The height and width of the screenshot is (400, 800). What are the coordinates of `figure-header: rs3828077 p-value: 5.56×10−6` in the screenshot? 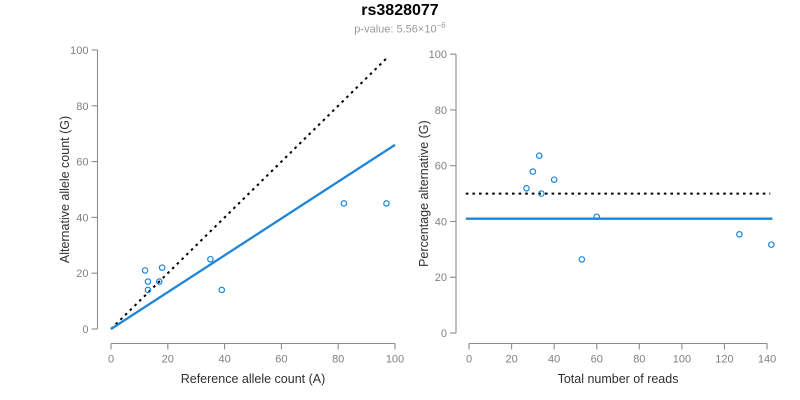 It's located at (400, 19).